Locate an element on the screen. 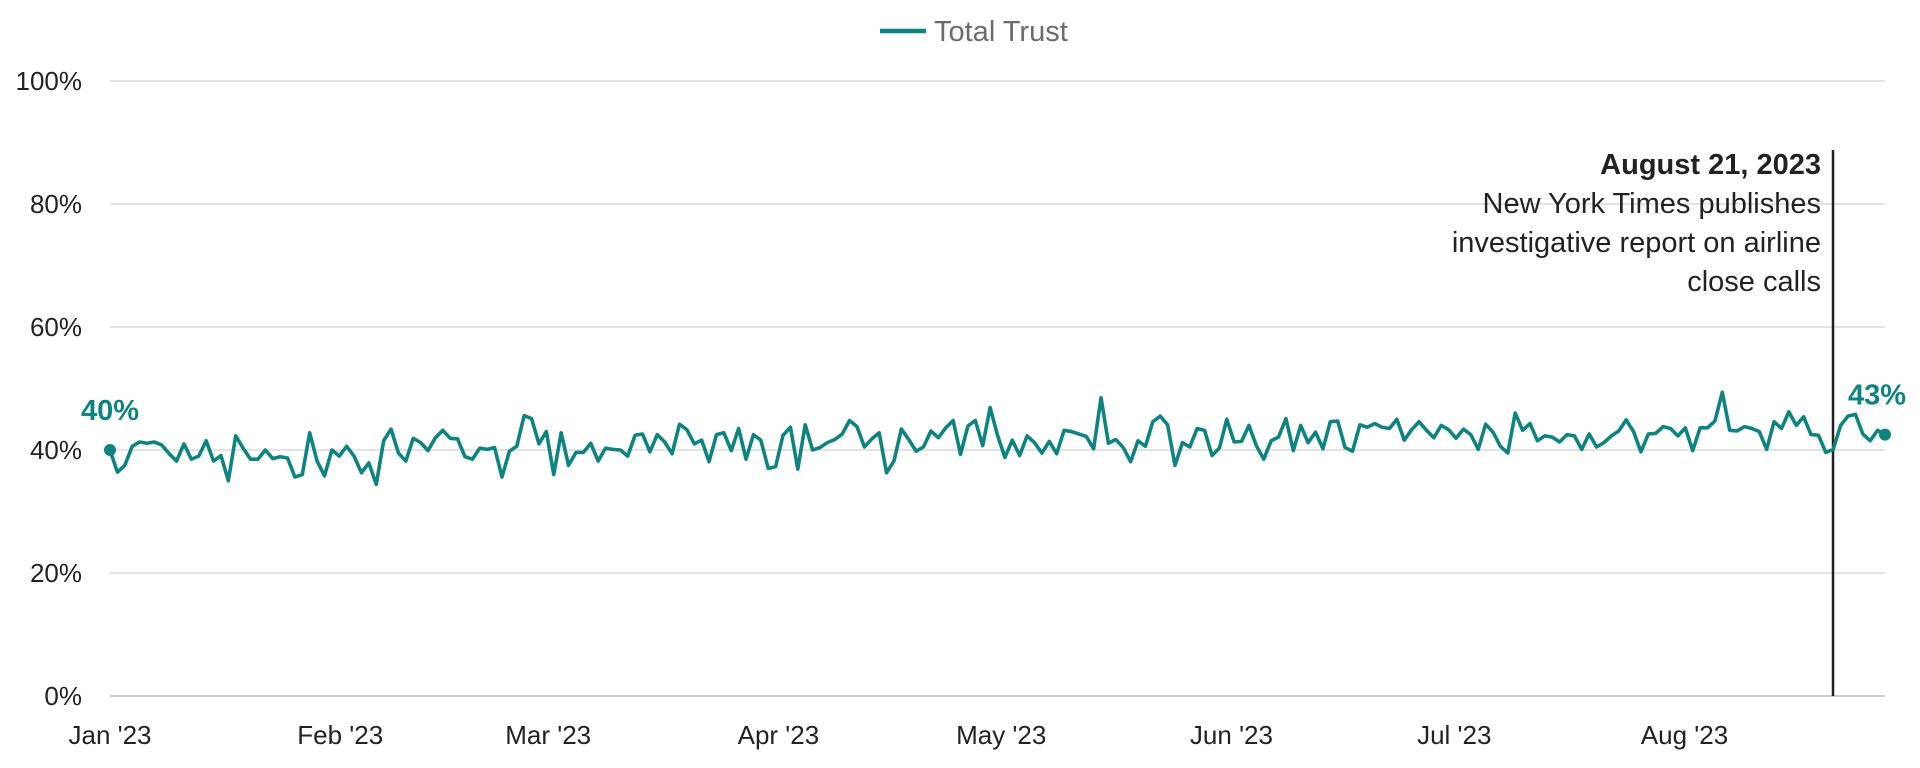  series-layer: 40% 43% is located at coordinates (993, 433).